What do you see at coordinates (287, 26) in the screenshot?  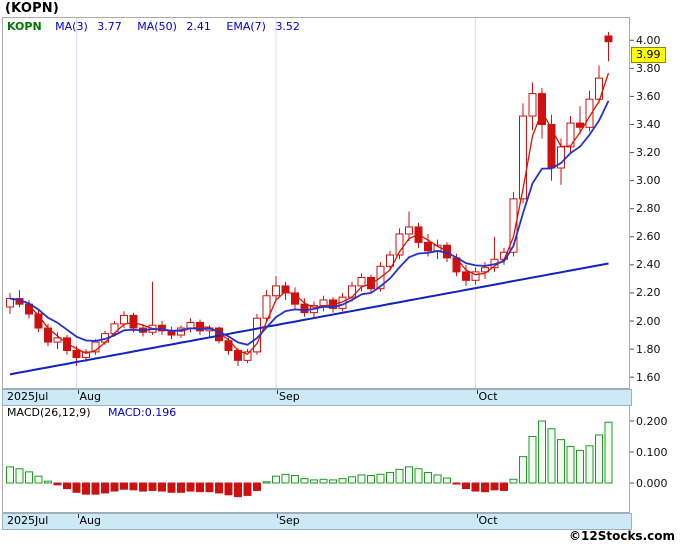 I see `ema7-value: 3.52` at bounding box center [287, 26].